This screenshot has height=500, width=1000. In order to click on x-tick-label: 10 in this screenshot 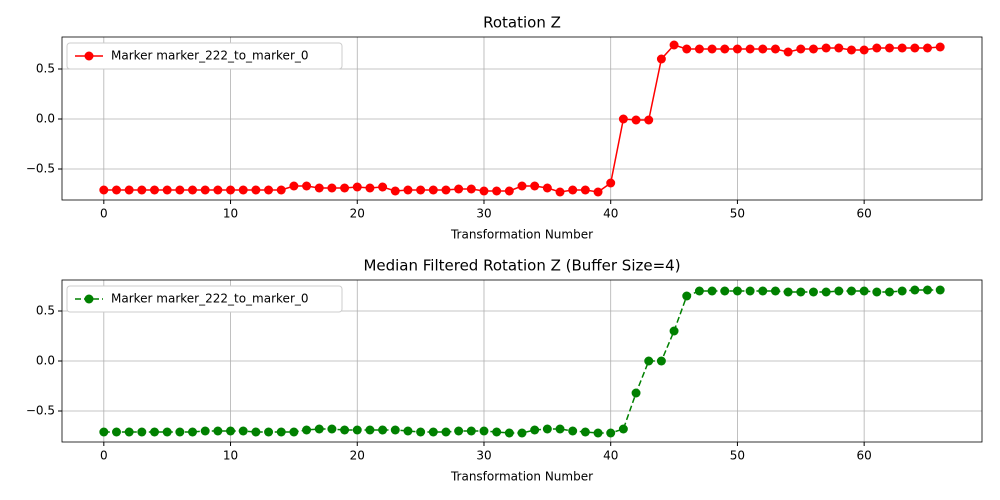, I will do `click(230, 214)`.